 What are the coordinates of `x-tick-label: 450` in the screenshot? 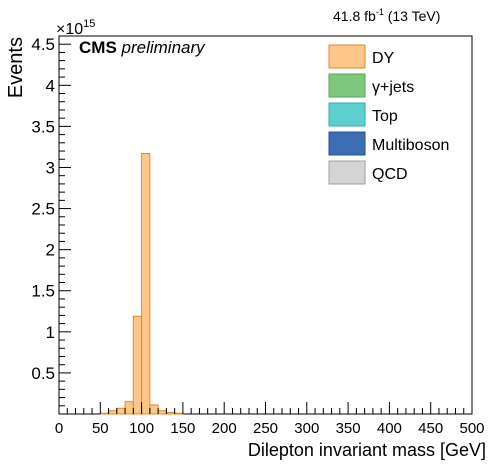 It's located at (430, 428).